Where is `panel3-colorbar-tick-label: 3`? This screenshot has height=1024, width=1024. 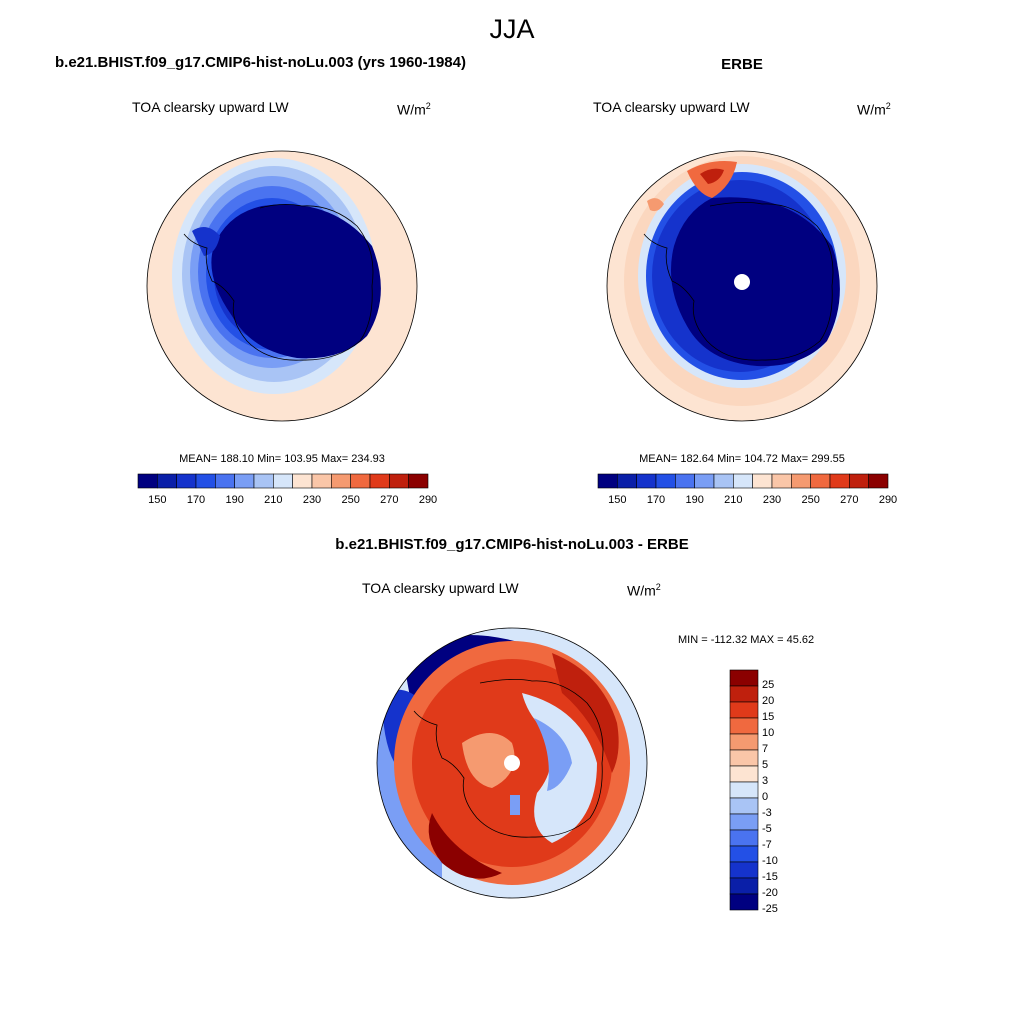 panel3-colorbar-tick-label: 3 is located at coordinates (765, 781).